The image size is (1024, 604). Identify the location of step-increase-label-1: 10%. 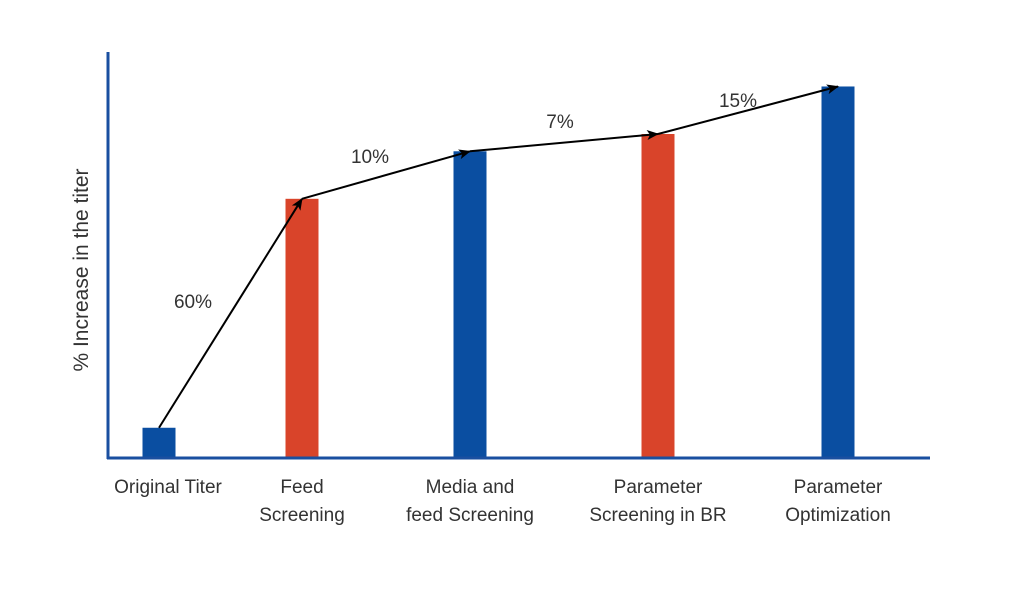
(370, 157).